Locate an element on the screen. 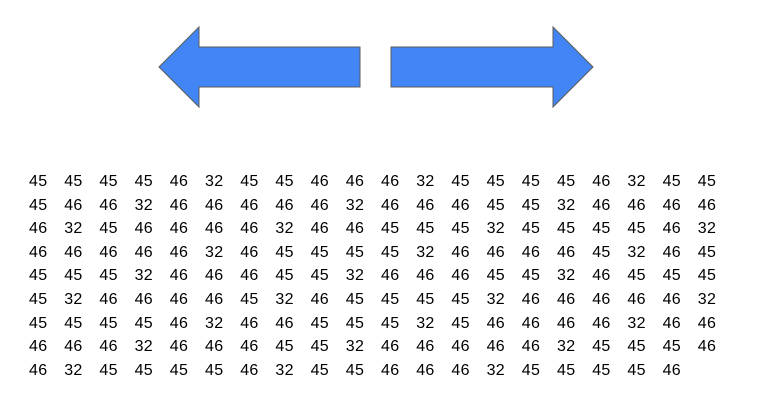  grid-row: 45 45 45 32 46 46 46 45 45 32 46 46 46 45 45 32 46 45 45 45 is located at coordinates (389, 278).